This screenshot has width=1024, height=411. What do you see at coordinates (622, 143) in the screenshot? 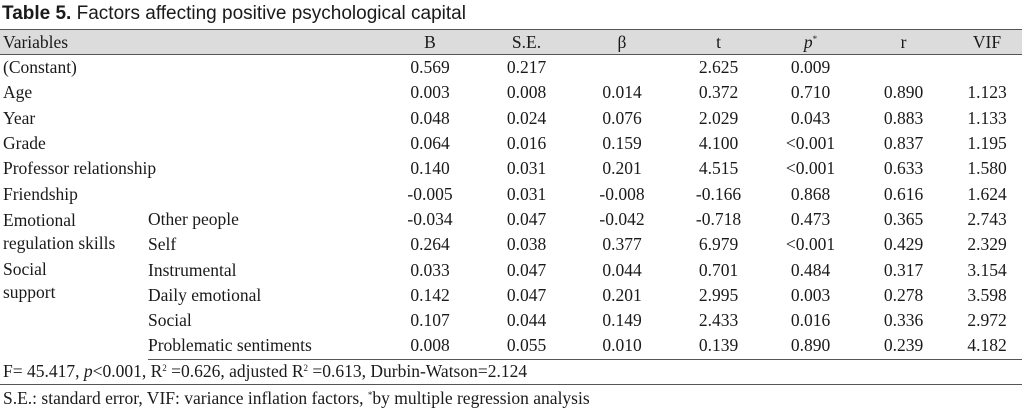
I see `cell-beta: 0.159` at bounding box center [622, 143].